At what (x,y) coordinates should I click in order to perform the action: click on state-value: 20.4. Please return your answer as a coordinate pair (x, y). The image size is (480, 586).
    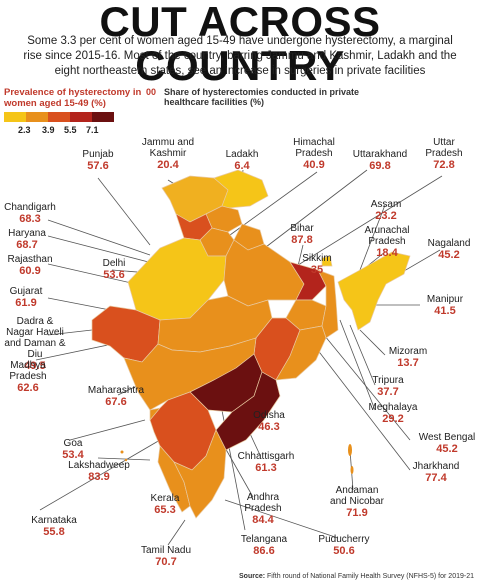
    Looking at the image, I should click on (168, 165).